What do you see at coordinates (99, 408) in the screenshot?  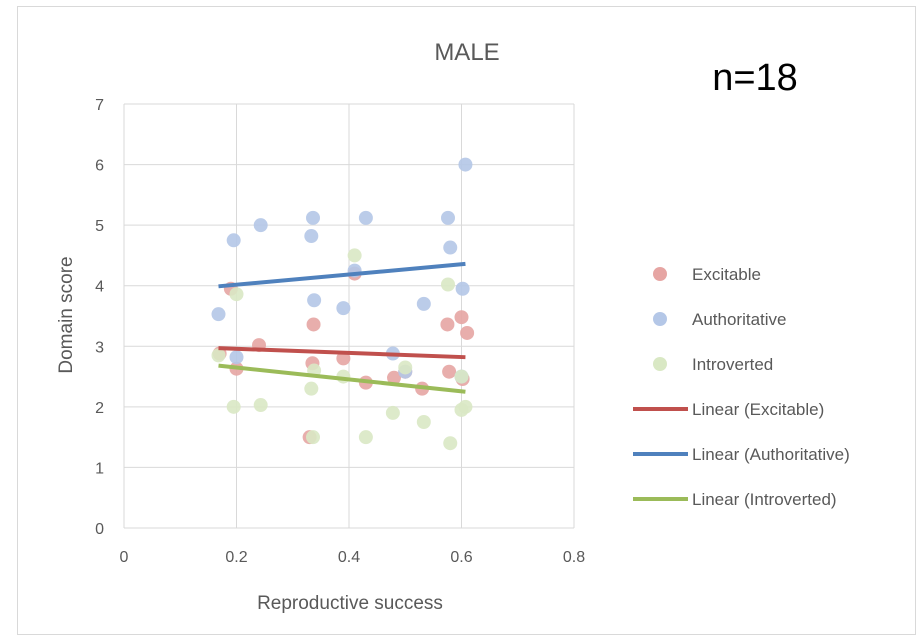 I see `y-tick-label: 2` at bounding box center [99, 408].